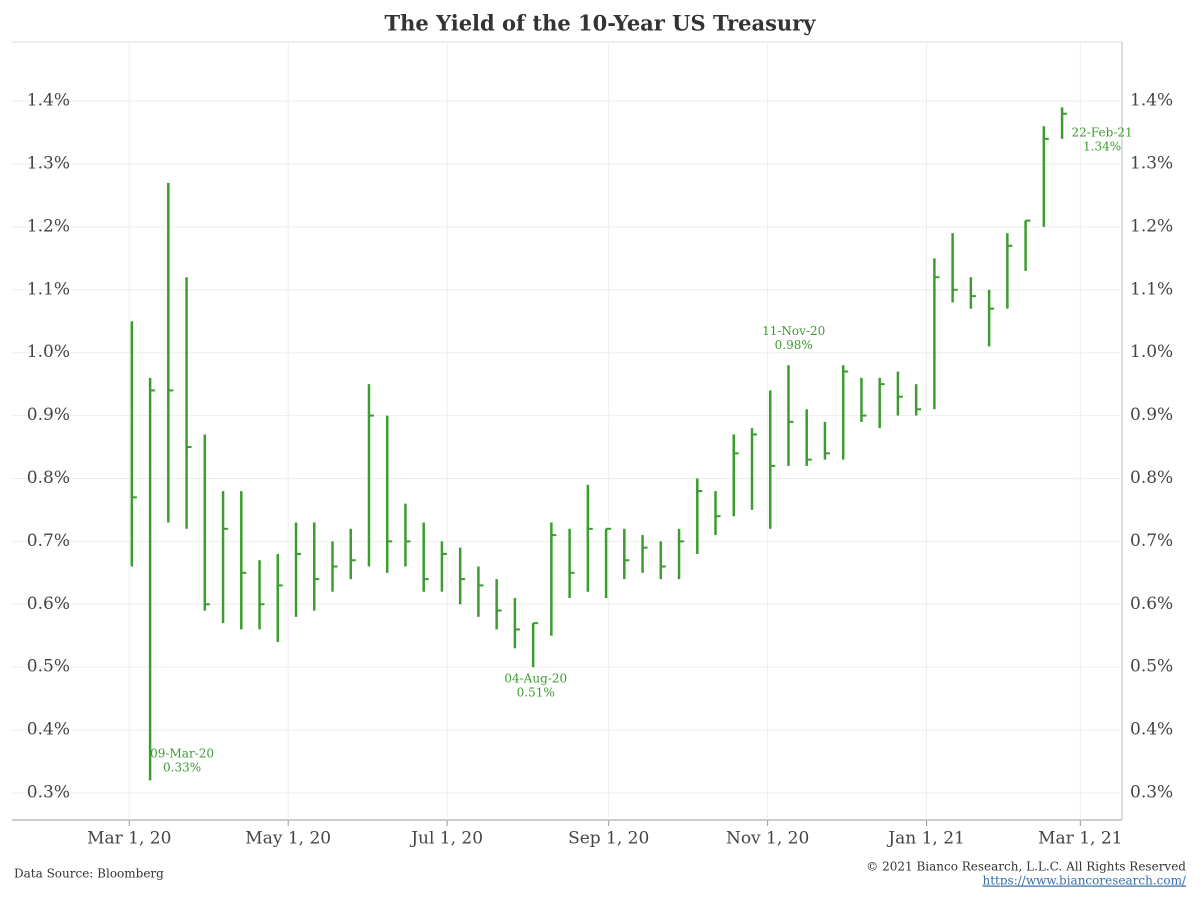 The height and width of the screenshot is (900, 1200). What do you see at coordinates (288, 839) in the screenshot?
I see `x-tick-label: May 1, 20` at bounding box center [288, 839].